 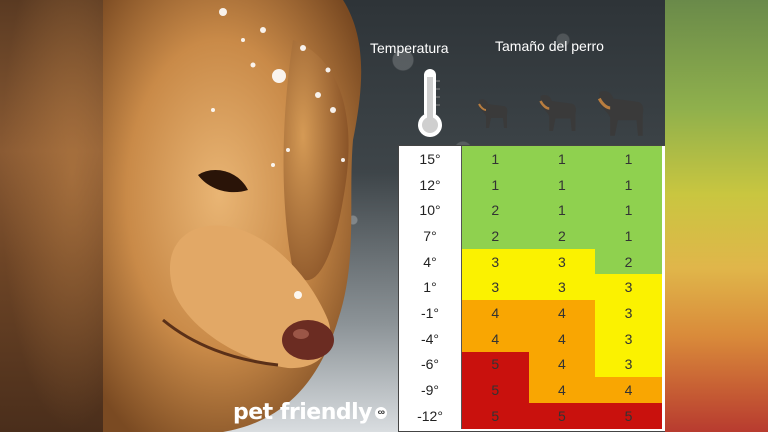 I want to click on table-row: -6° 5 4 3, so click(x=532, y=364).